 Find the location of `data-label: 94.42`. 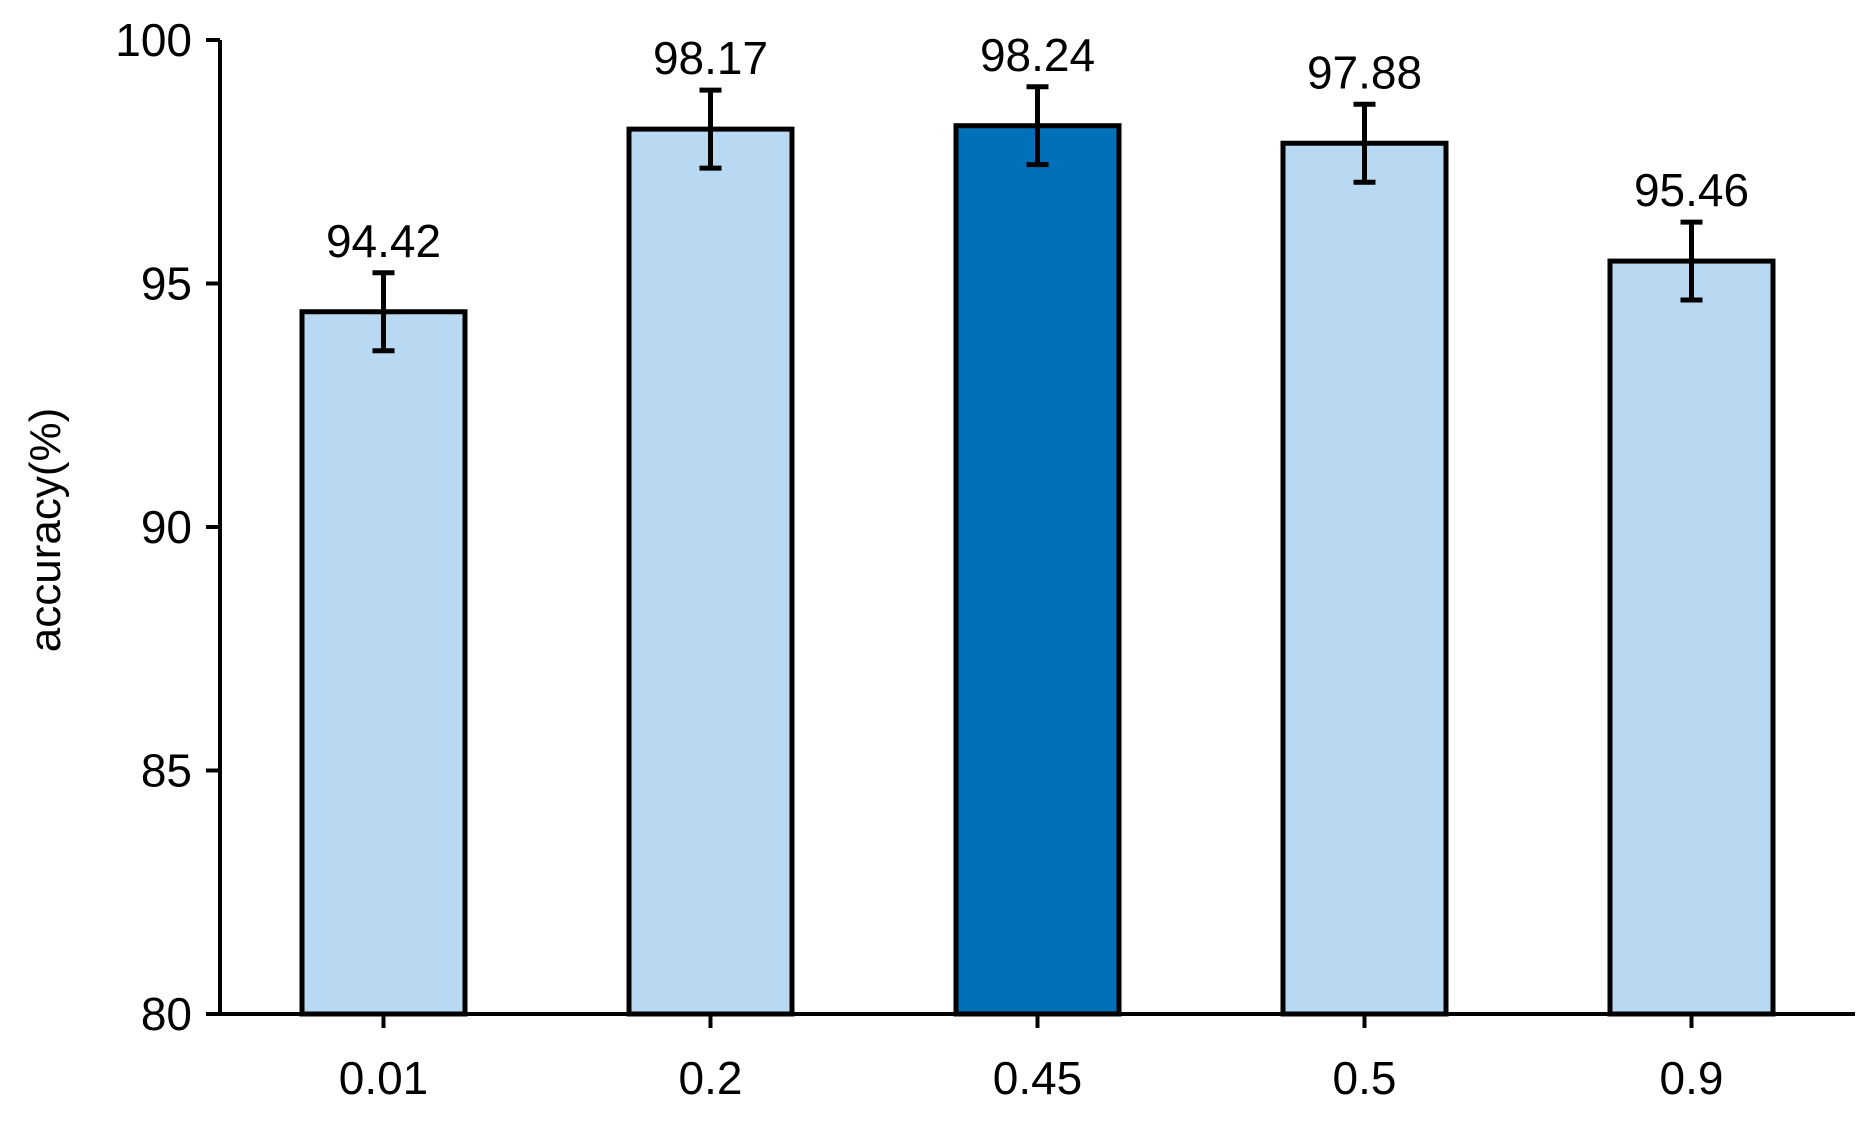

data-label: 94.42 is located at coordinates (383, 241).